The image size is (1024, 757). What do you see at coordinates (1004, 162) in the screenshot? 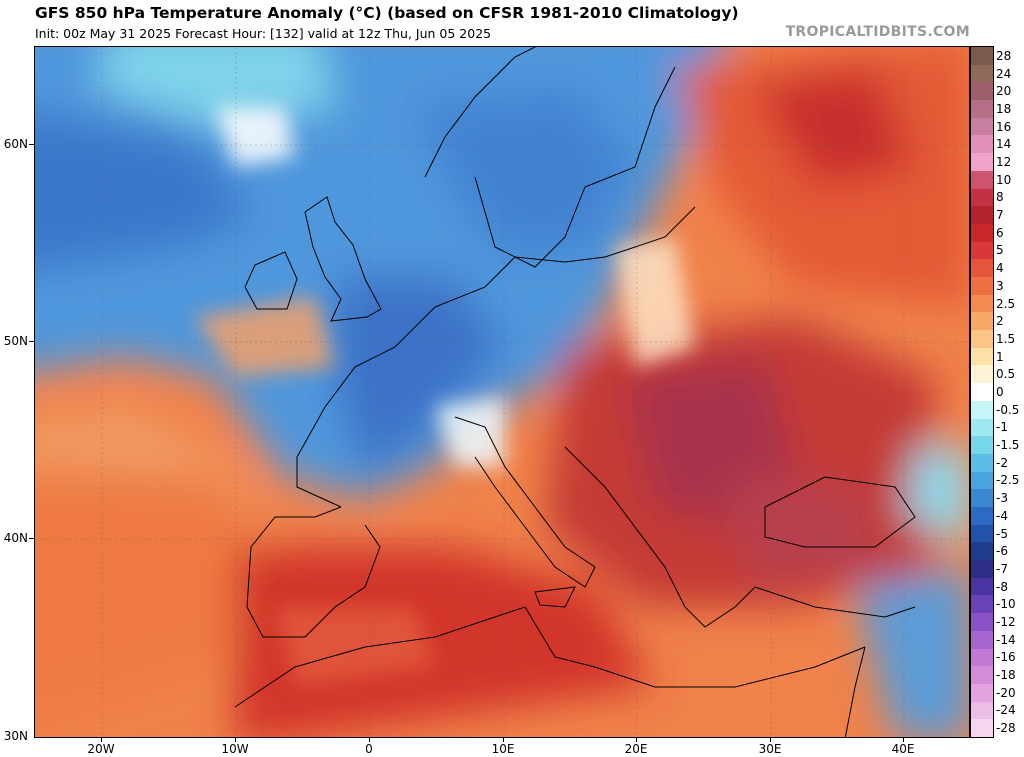
I see `colorbar-label: 12` at bounding box center [1004, 162].